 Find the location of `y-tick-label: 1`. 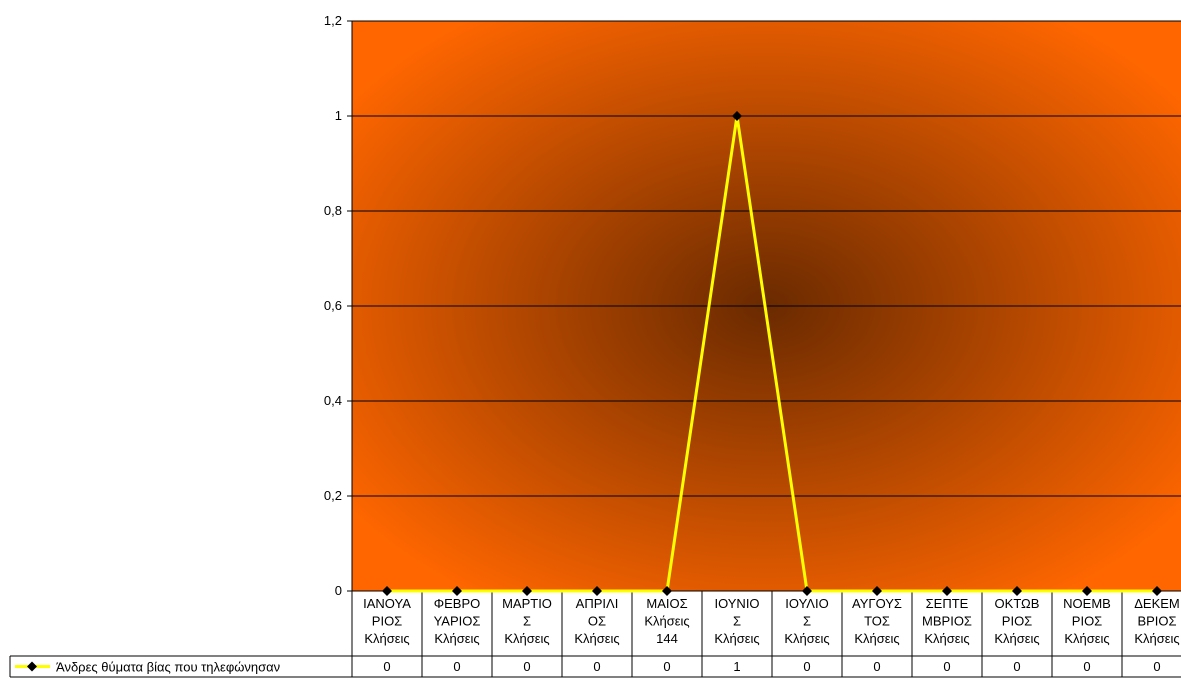

y-tick-label: 1 is located at coordinates (338, 115).